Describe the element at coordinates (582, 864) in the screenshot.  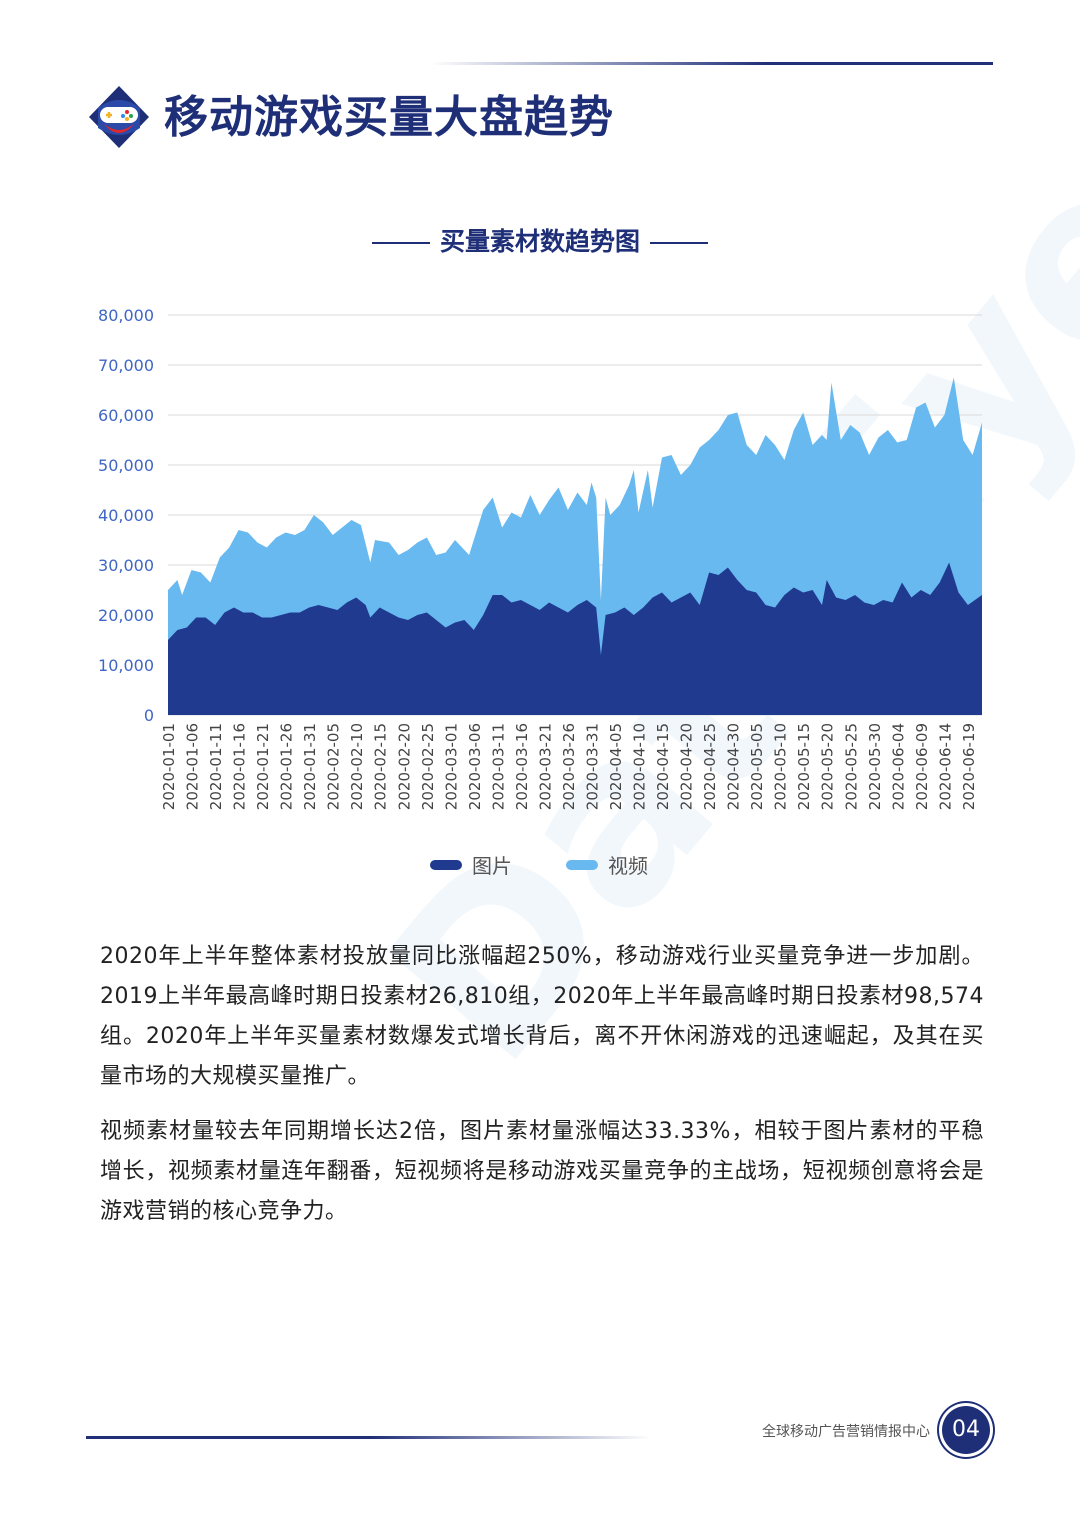
I see `legend-swatch-video` at that location.